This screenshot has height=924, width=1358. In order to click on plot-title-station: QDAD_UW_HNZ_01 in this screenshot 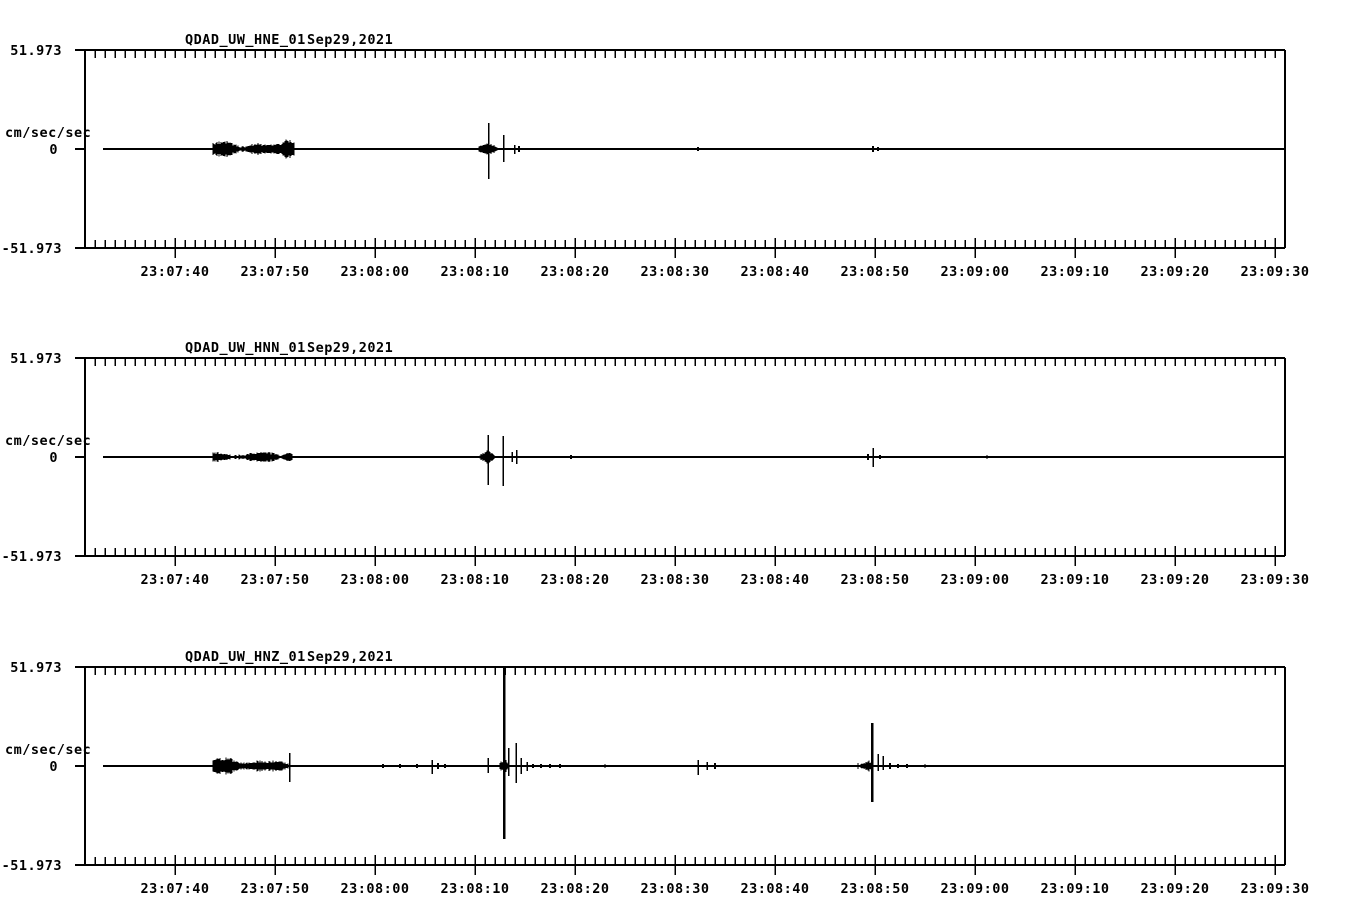, I will do `click(245, 657)`.